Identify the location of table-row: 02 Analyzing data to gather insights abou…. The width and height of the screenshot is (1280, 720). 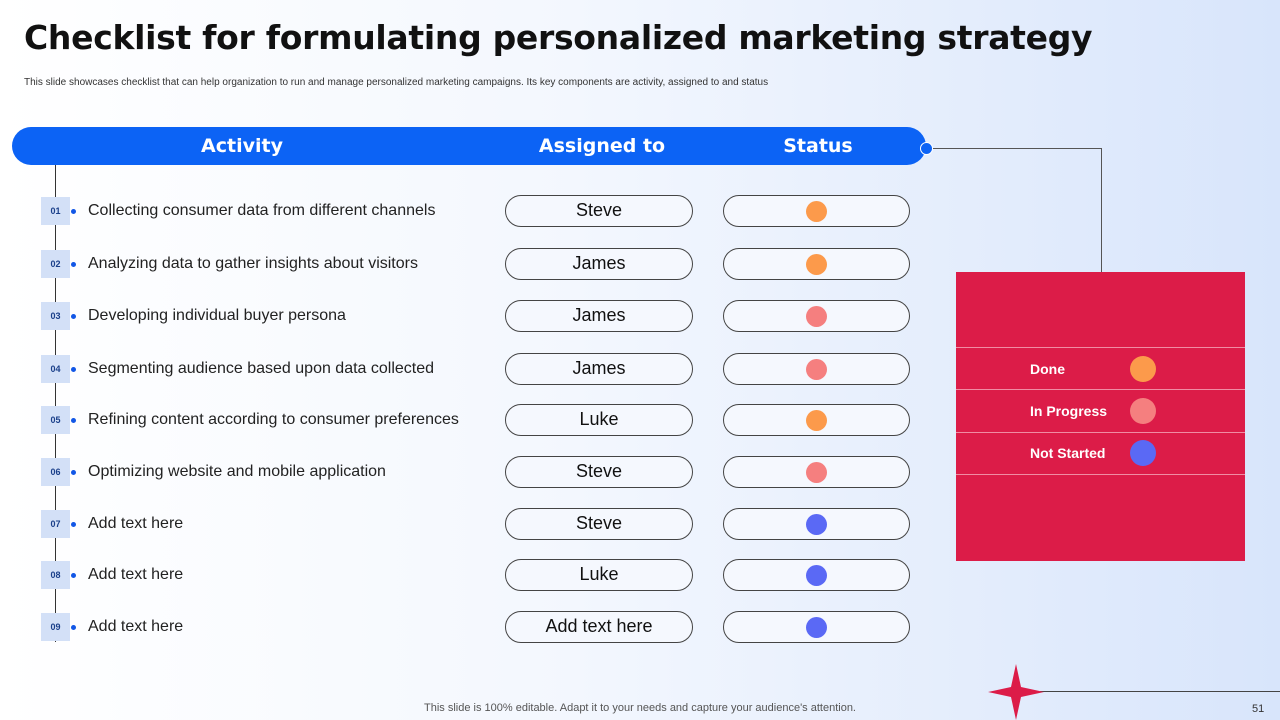
(470, 264).